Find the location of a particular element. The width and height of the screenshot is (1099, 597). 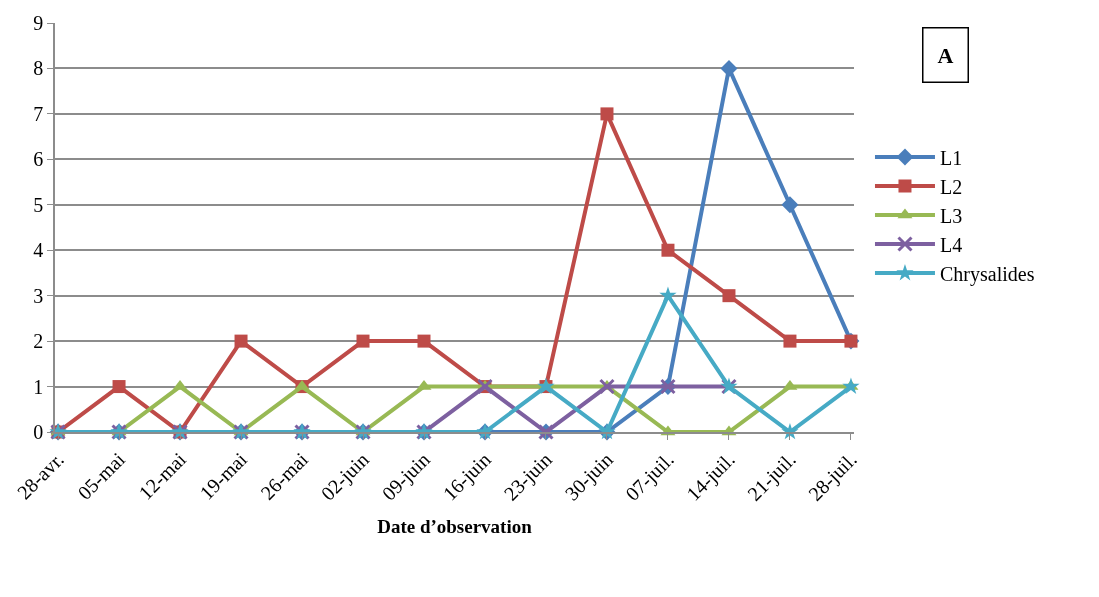

y-tick-label: 2 is located at coordinates (38, 341).